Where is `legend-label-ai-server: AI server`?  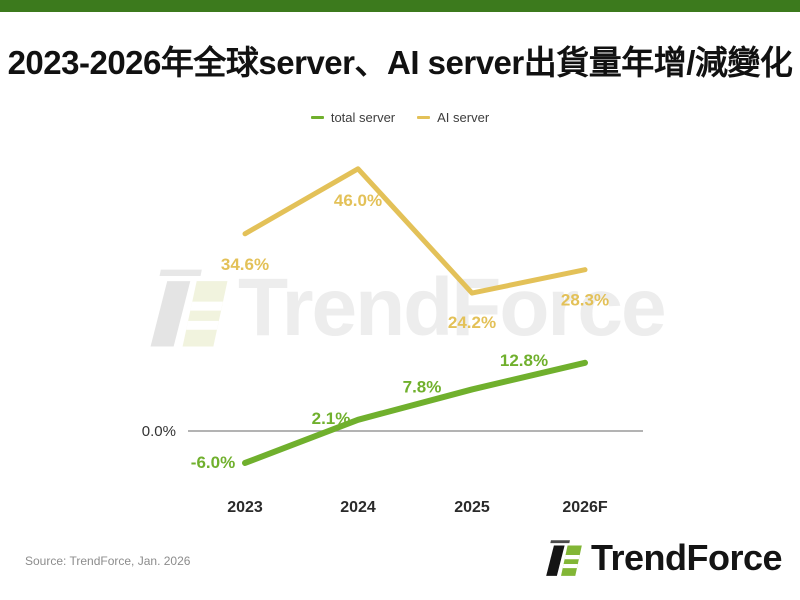 legend-label-ai-server: AI server is located at coordinates (463, 117).